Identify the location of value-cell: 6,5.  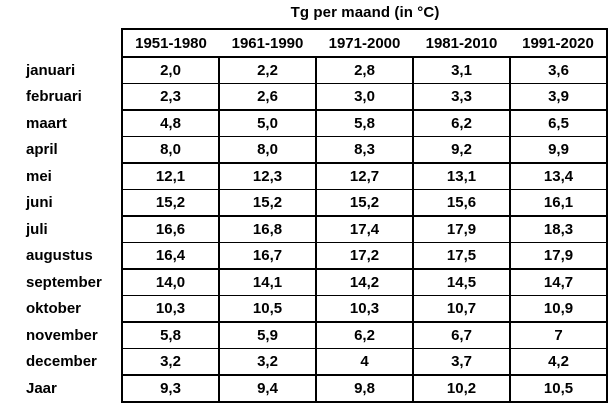
(558, 123).